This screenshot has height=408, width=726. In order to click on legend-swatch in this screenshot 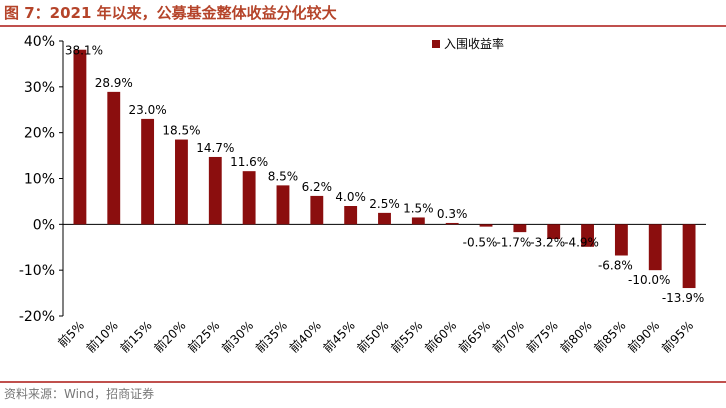, I will do `click(436, 44)`.